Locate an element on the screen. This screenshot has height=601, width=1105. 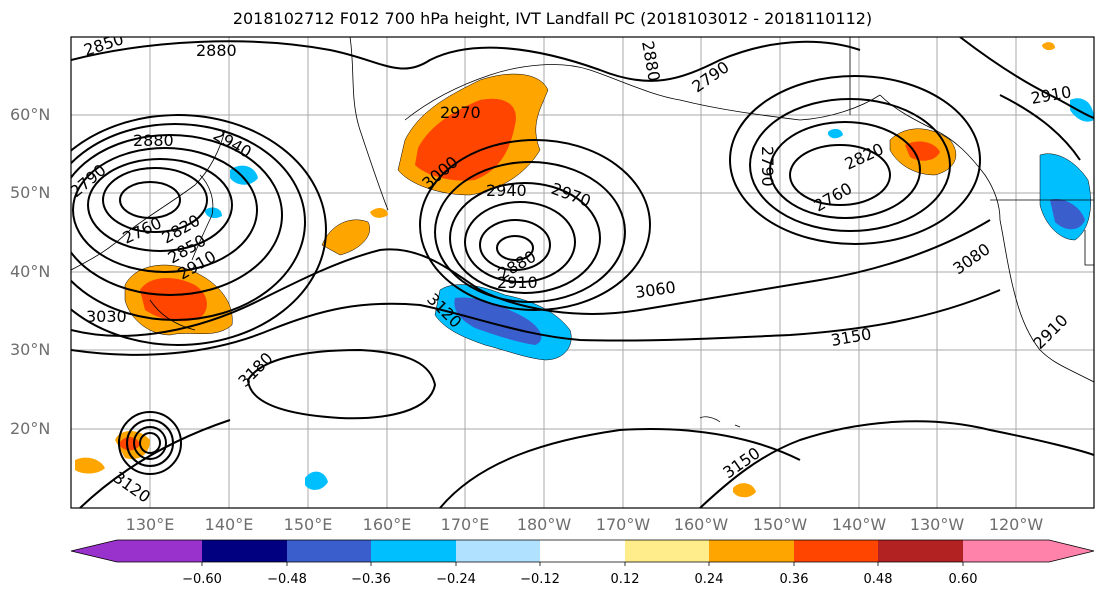
lat-label: 40°N is located at coordinates (30, 271).